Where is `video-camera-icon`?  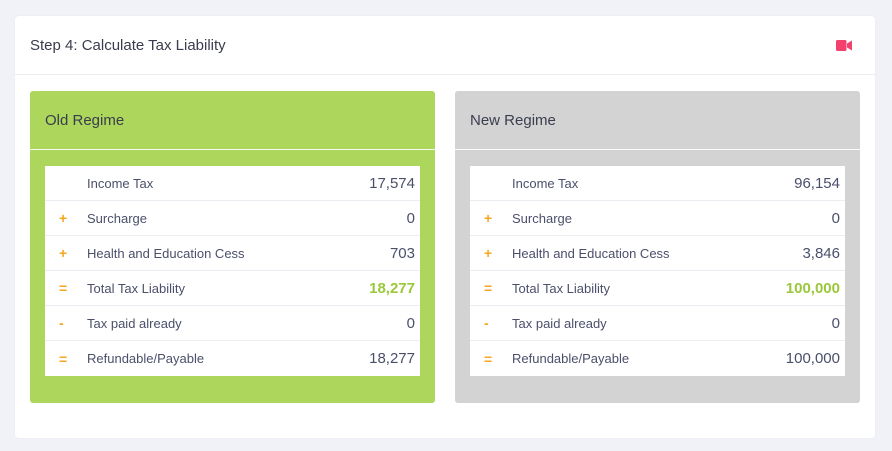 video-camera-icon is located at coordinates (844, 45).